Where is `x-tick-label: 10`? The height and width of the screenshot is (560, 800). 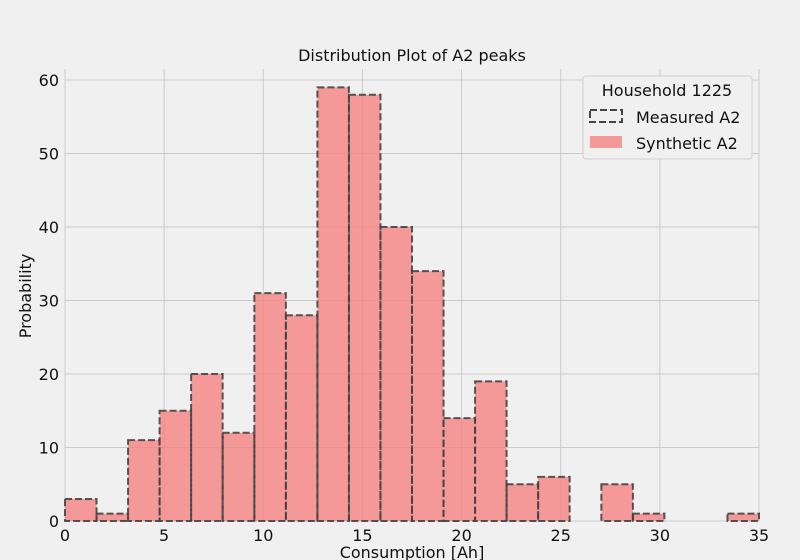
x-tick-label: 10 is located at coordinates (263, 535).